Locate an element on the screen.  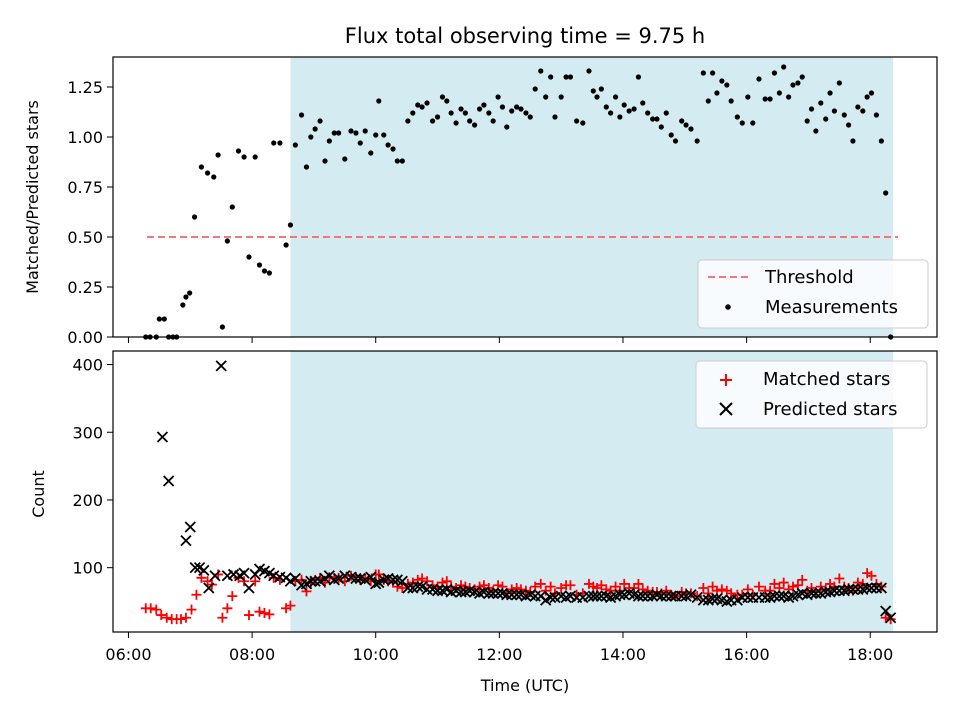
x-tick-label: 14:00 is located at coordinates (623, 654).